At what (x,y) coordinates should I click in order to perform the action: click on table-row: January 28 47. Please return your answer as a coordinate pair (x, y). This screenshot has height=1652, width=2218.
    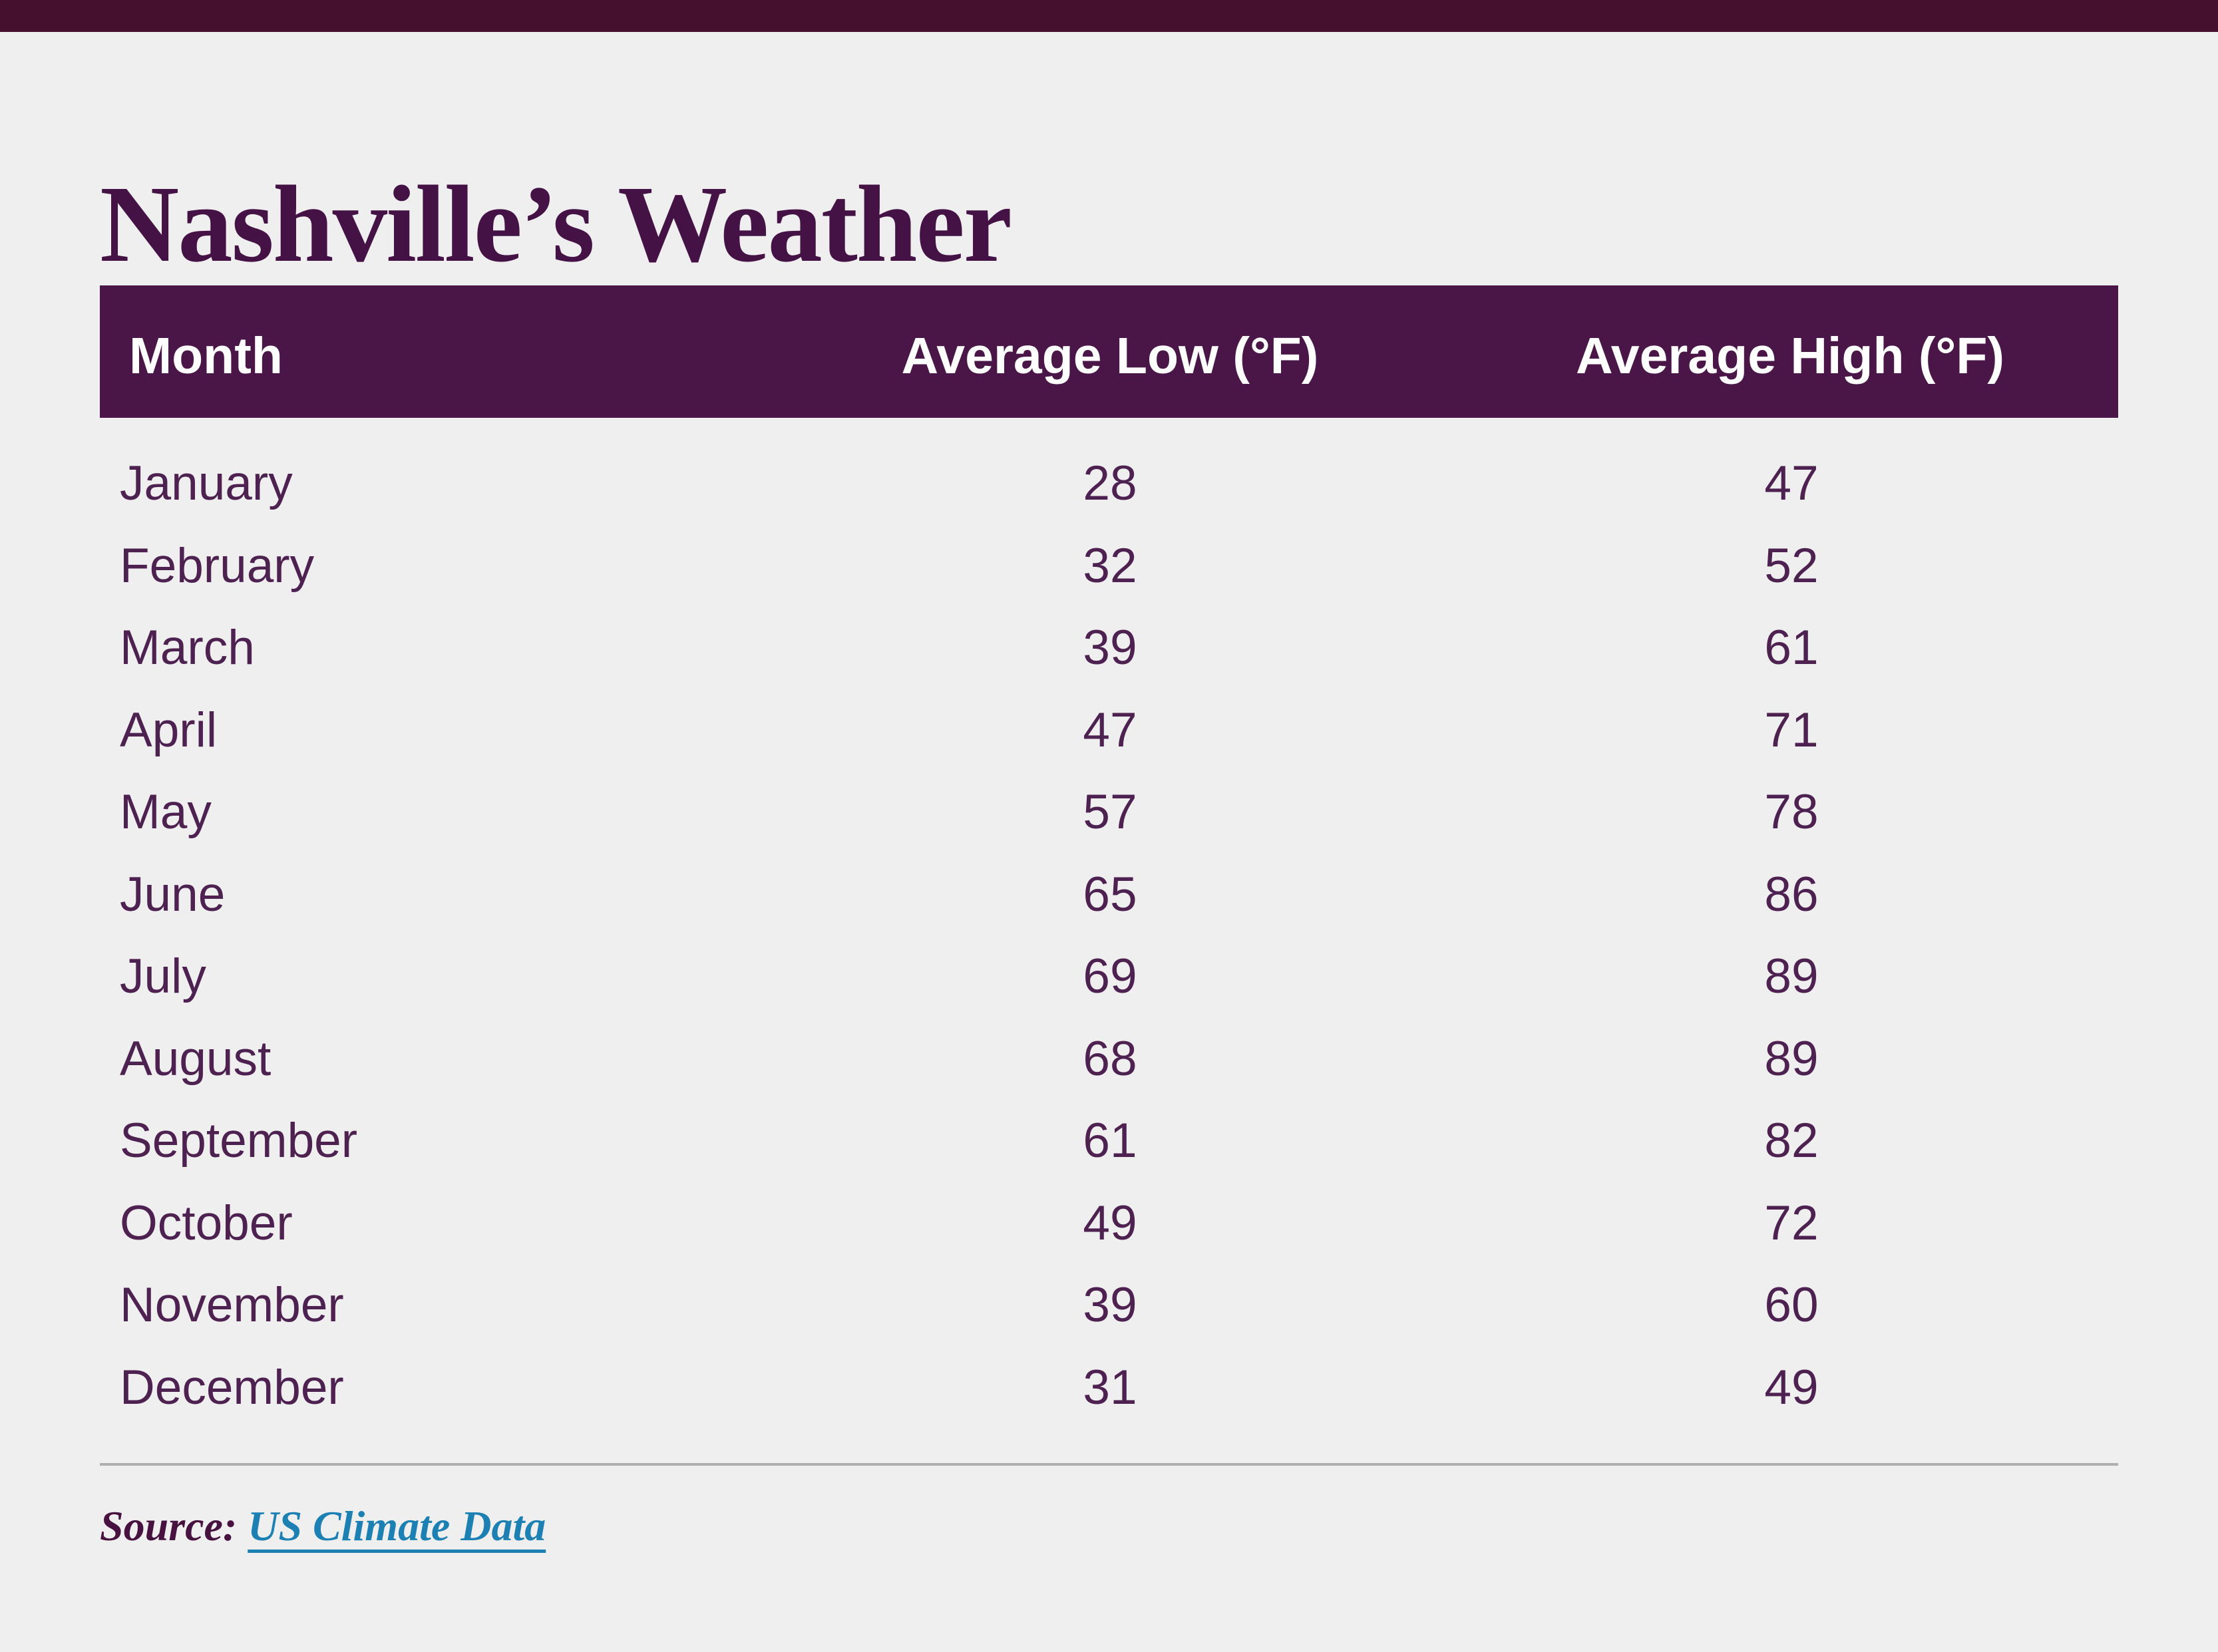
    Looking at the image, I should click on (1109, 484).